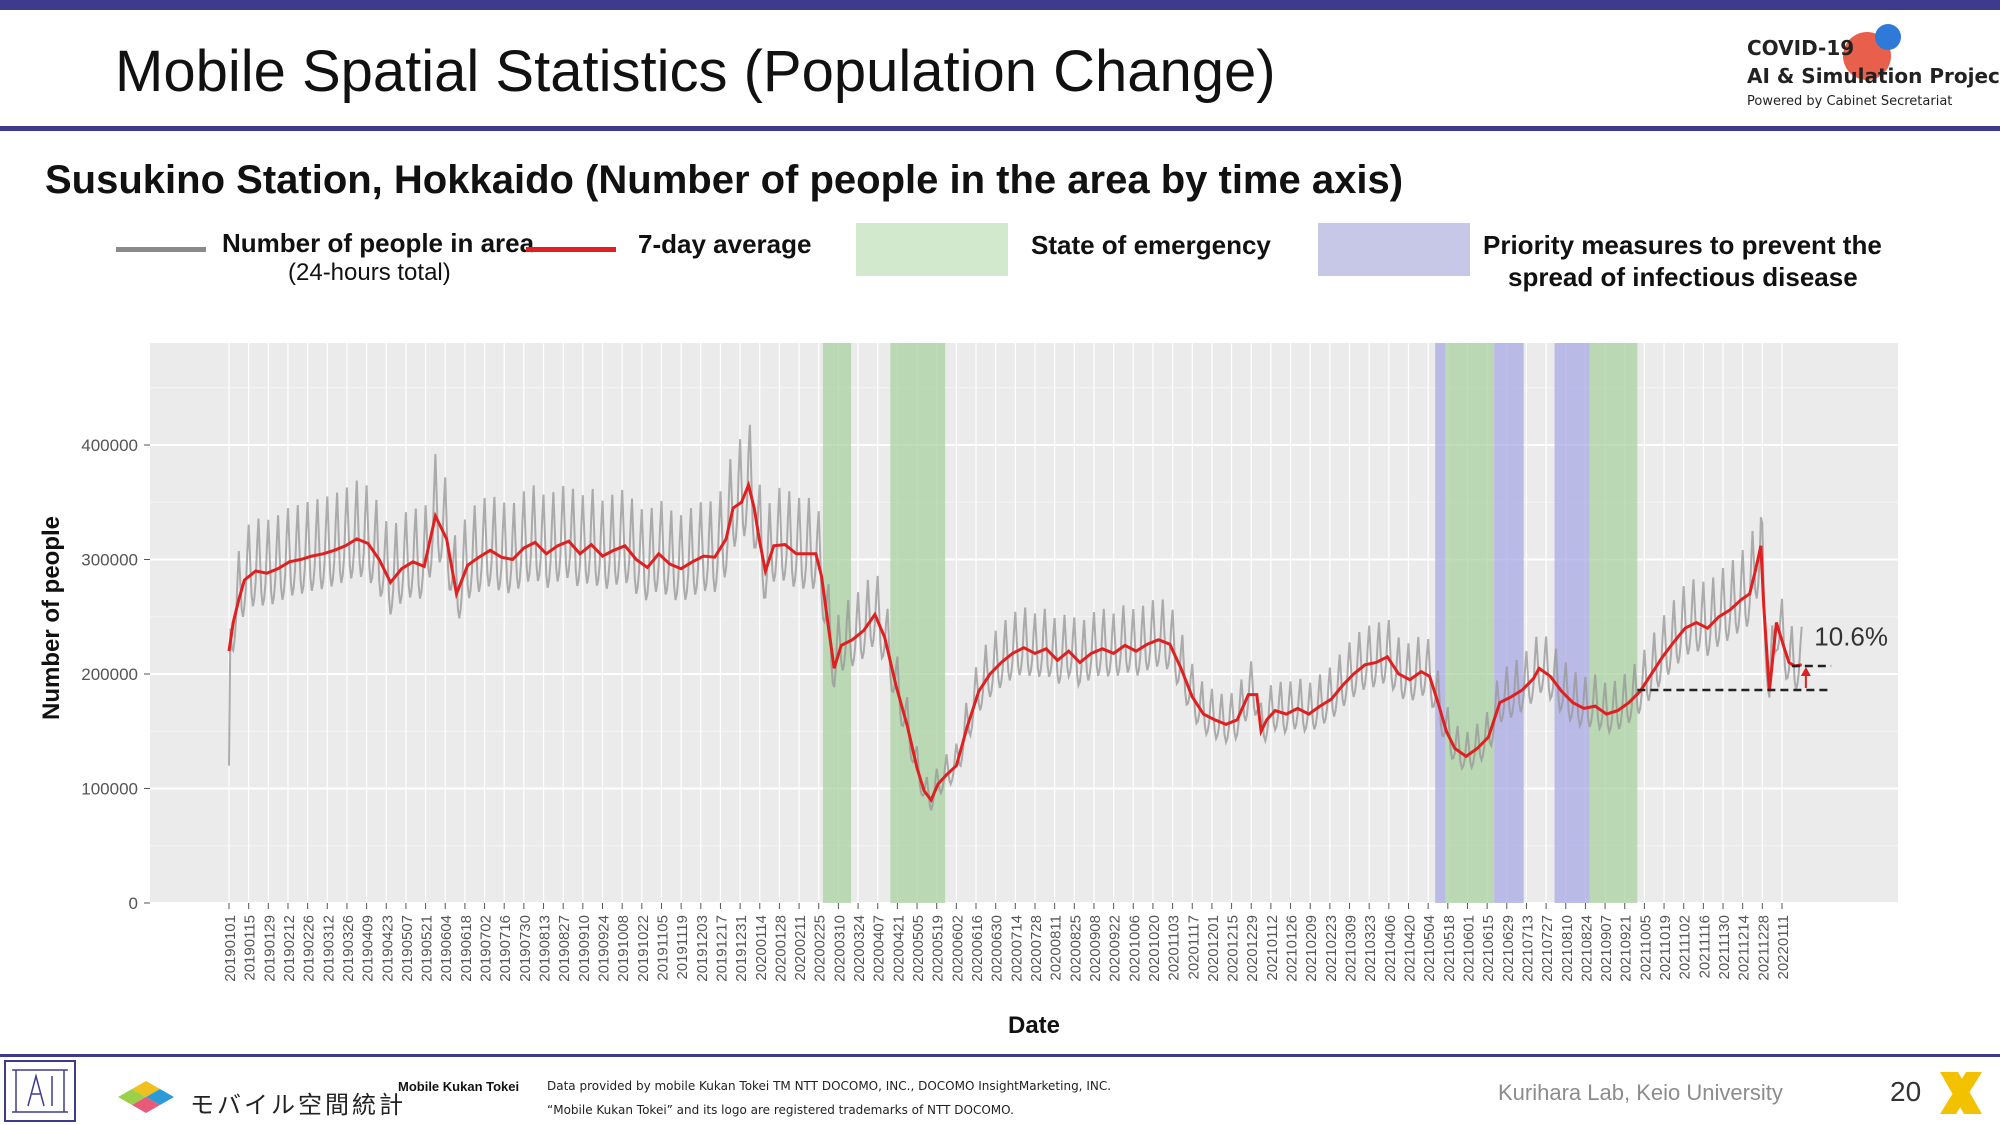 The image size is (2000, 1125). I want to click on x-tick-label: 20210209, so click(1311, 948).